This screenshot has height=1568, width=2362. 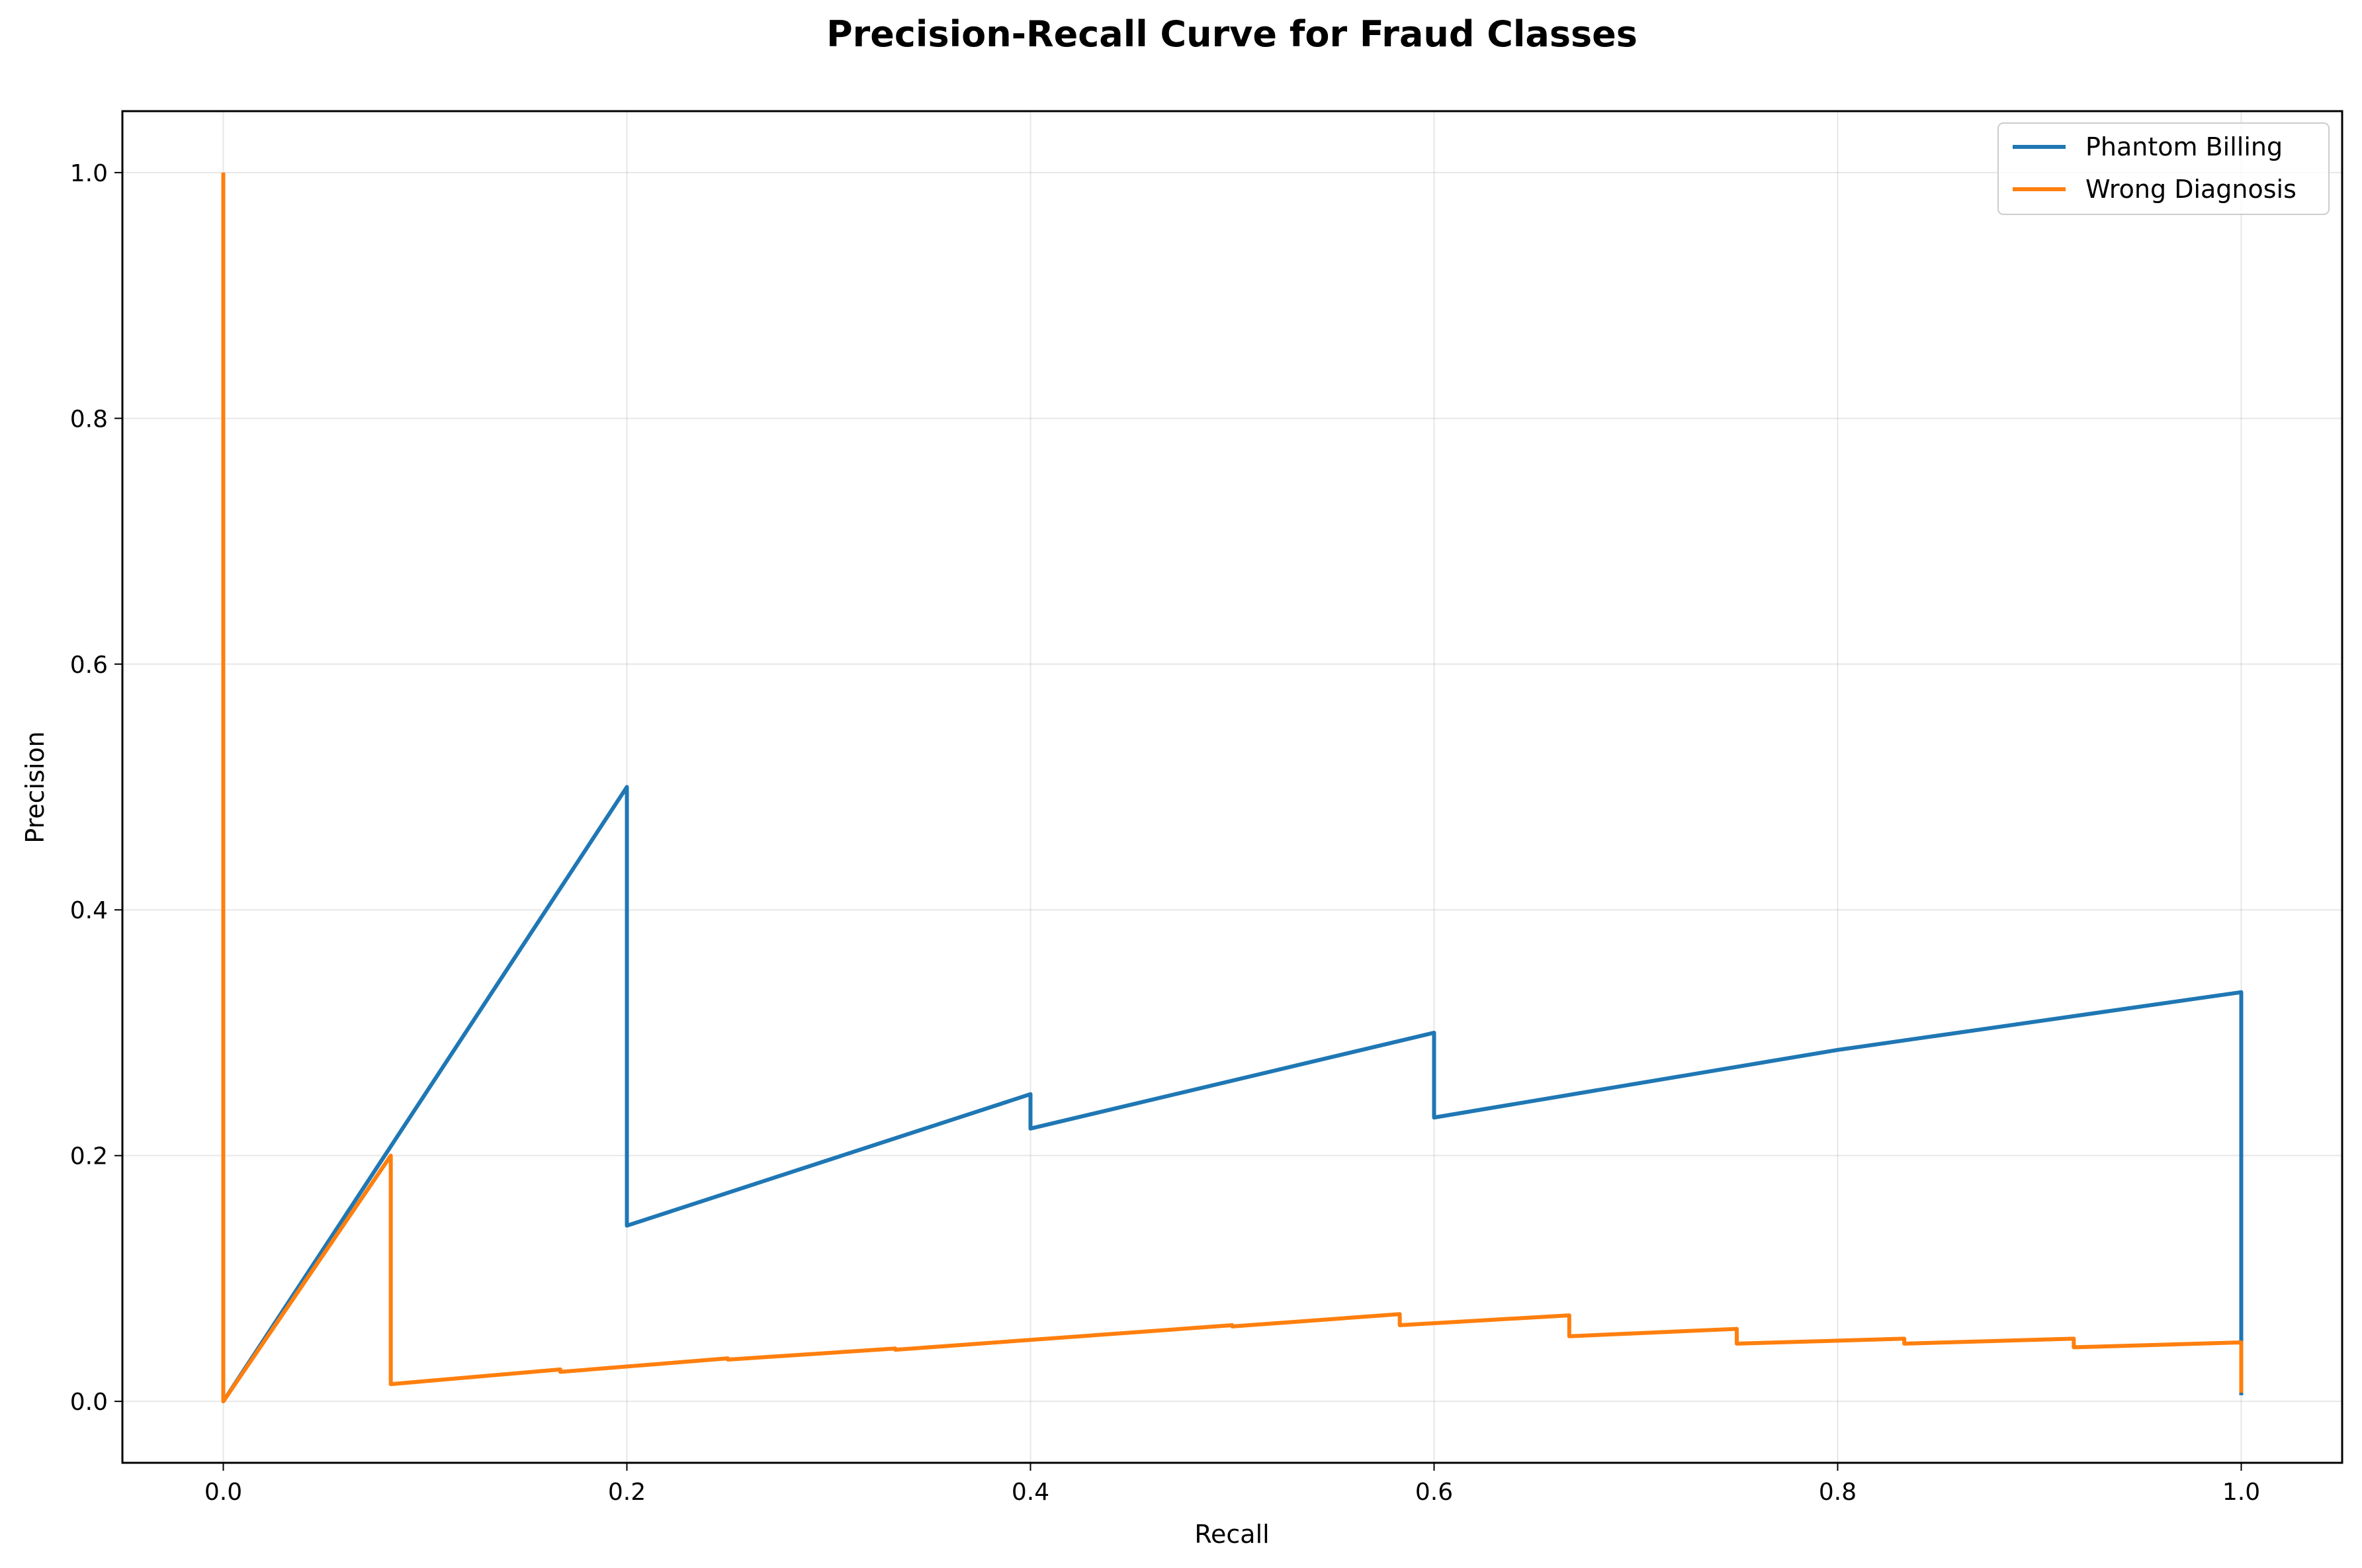 I want to click on y-tick-label: 0.2, so click(x=89, y=1157).